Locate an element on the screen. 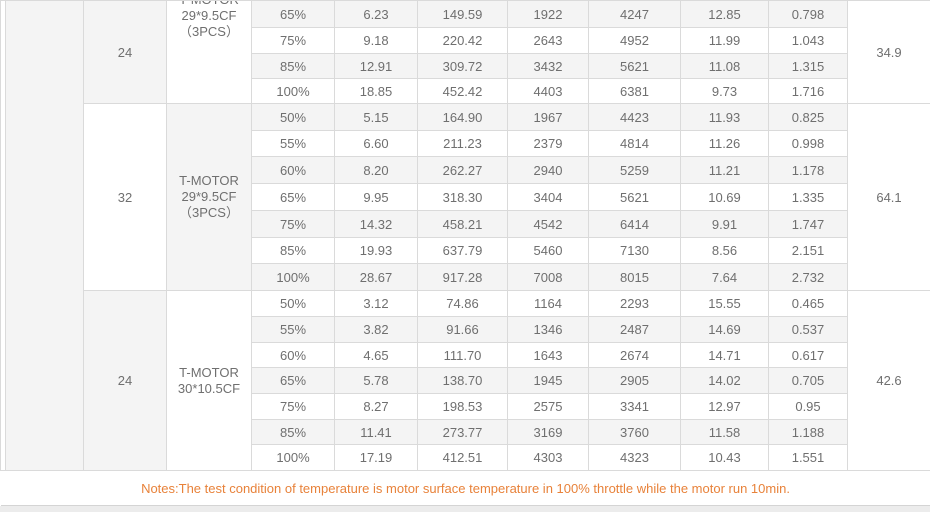 The height and width of the screenshot is (512, 930). cell-value: 1.551 is located at coordinates (808, 457).